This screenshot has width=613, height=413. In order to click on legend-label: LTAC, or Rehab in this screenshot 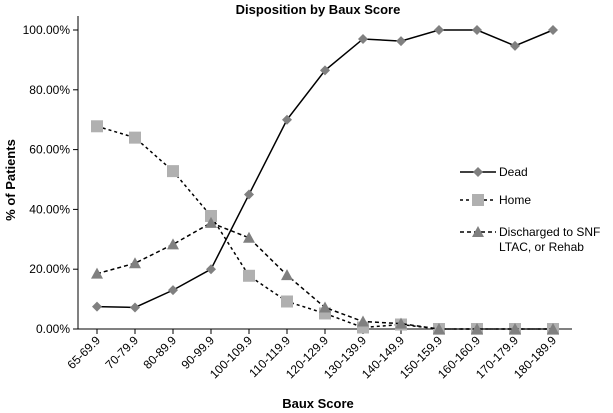, I will do `click(541, 247)`.